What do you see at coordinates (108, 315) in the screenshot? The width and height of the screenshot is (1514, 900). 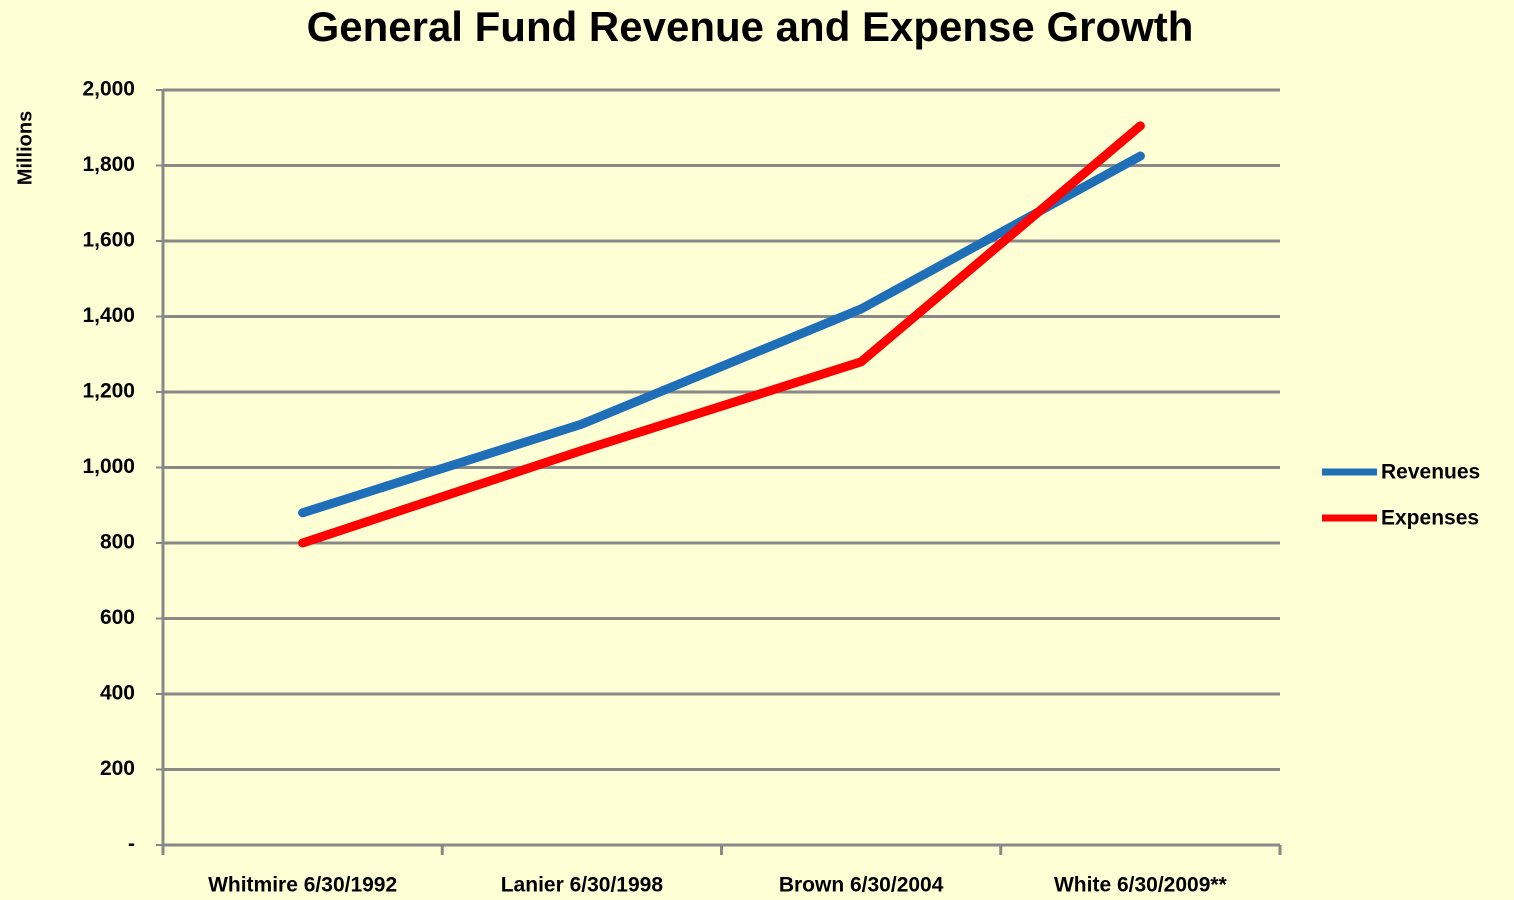 I see `y-tick-label: 1,400` at bounding box center [108, 315].